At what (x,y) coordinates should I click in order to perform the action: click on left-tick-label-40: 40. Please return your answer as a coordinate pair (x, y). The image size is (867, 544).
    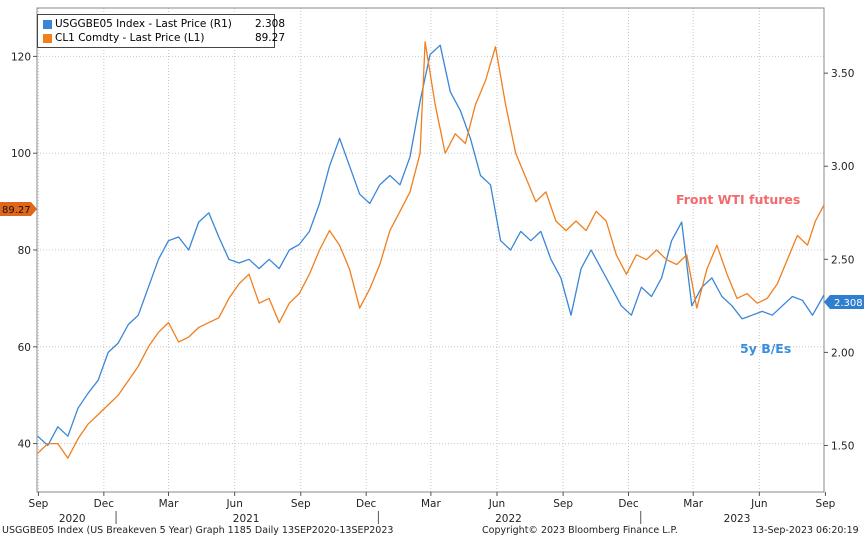
    Looking at the image, I should click on (24, 445).